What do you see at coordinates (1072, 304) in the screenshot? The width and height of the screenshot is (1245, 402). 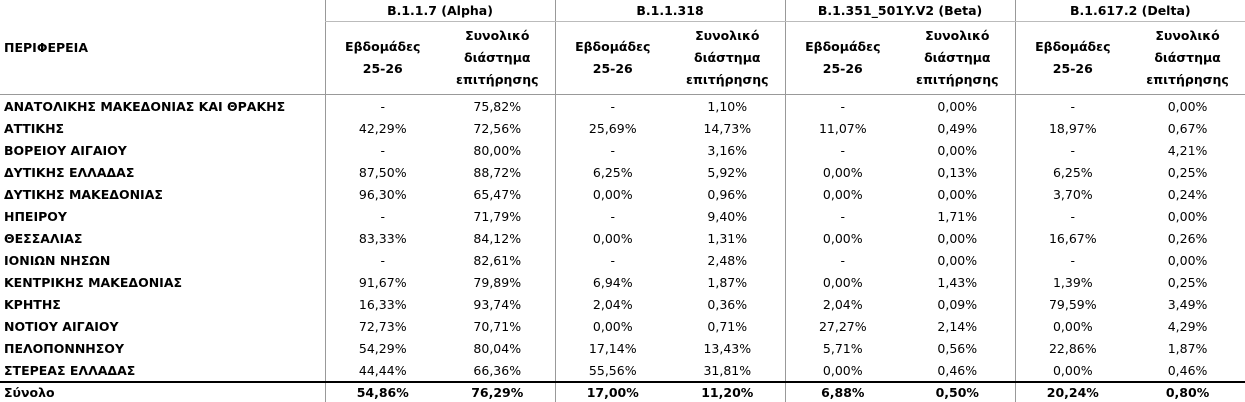 I see `value-cell: 79,59%` at bounding box center [1072, 304].